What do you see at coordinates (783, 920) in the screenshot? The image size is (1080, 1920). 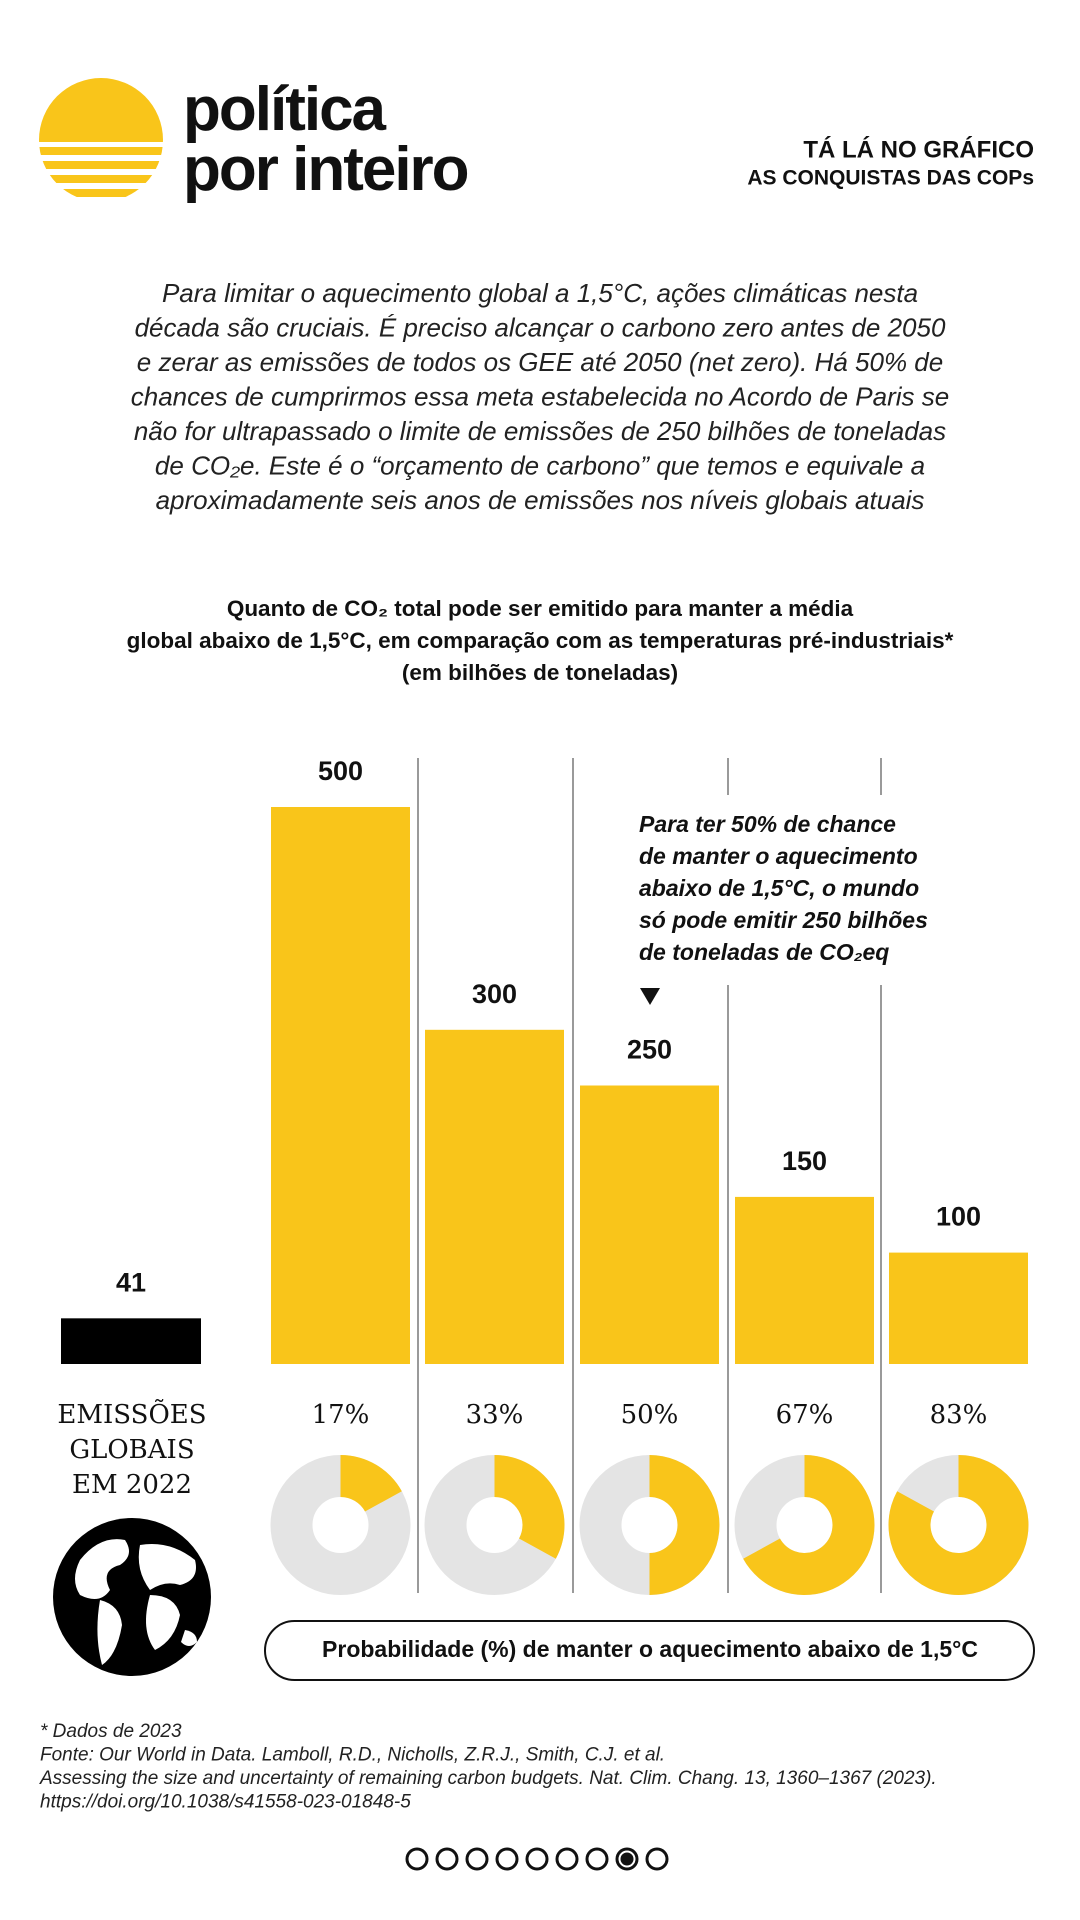 I see `annotation: só pode emitir 250 bilhões` at bounding box center [783, 920].